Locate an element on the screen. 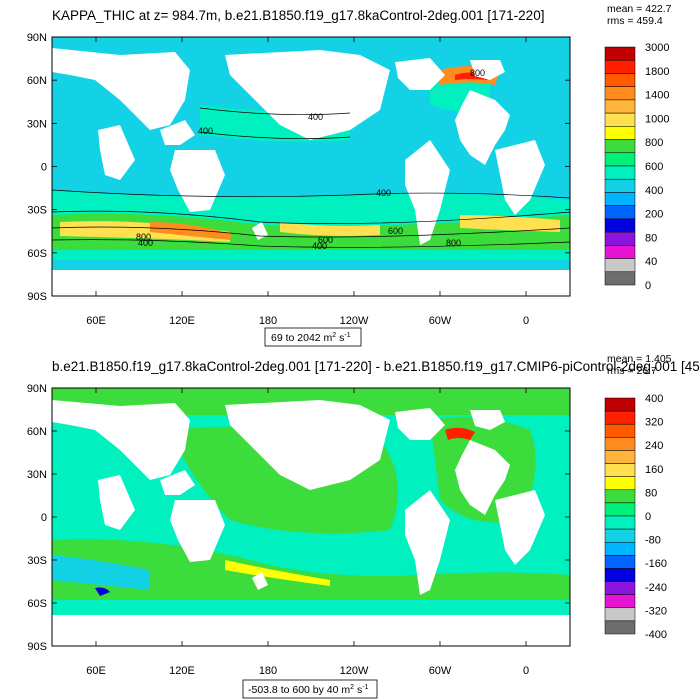  top-lon-tick-label: 120W is located at coordinates (354, 321).